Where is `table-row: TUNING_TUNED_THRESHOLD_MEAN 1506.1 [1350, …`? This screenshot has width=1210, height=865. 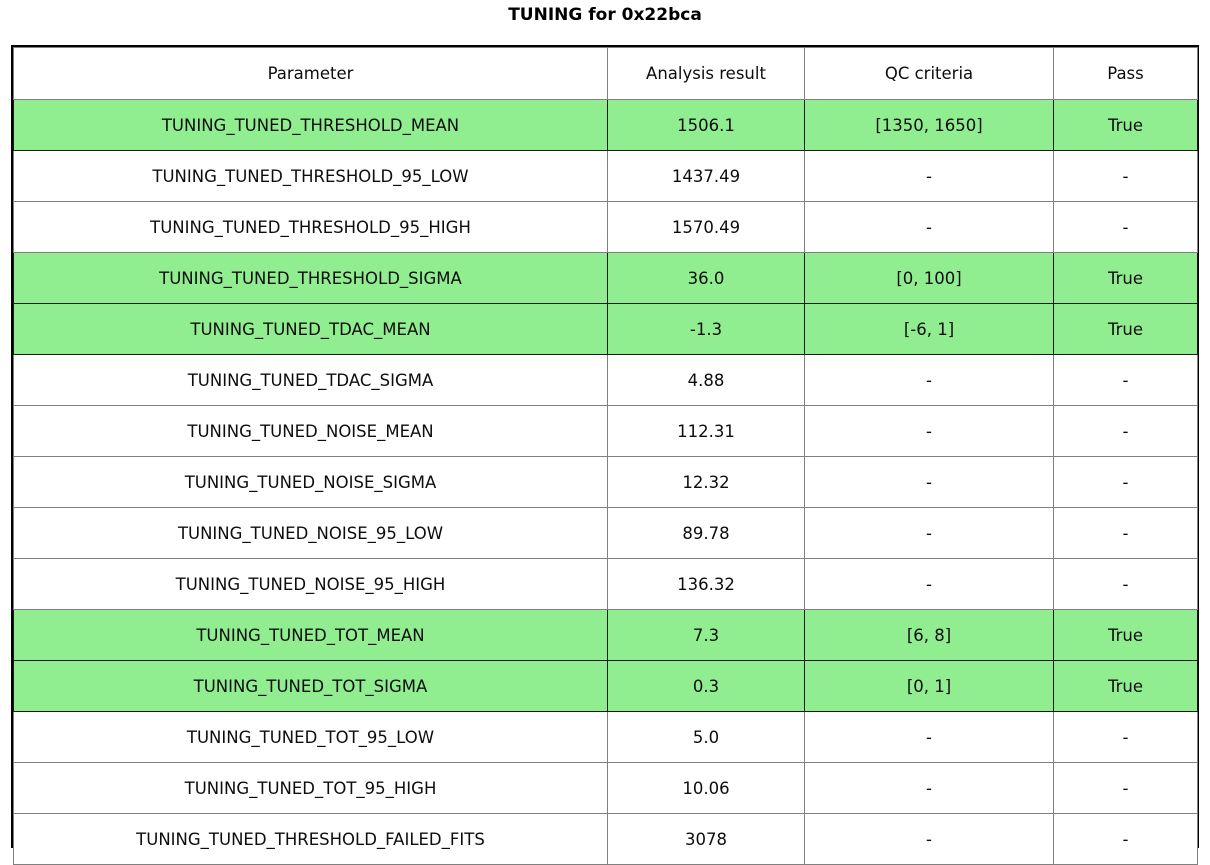
table-row: TUNING_TUNED_THRESHOLD_MEAN 1506.1 [1350, … is located at coordinates (605, 125).